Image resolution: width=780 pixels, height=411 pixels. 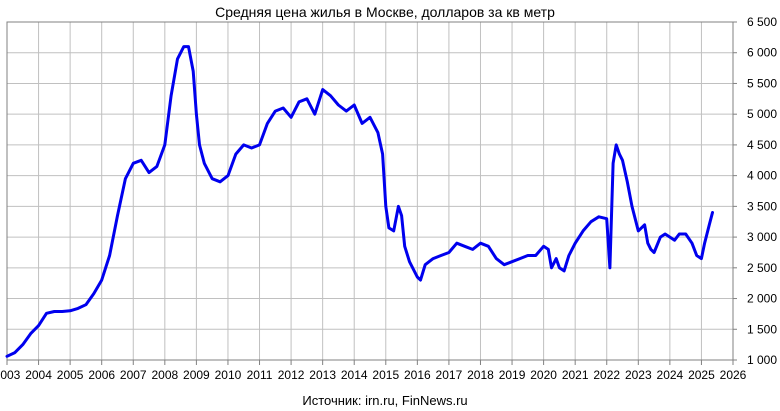 I want to click on y-tick-label: 4 500, so click(x=762, y=145).